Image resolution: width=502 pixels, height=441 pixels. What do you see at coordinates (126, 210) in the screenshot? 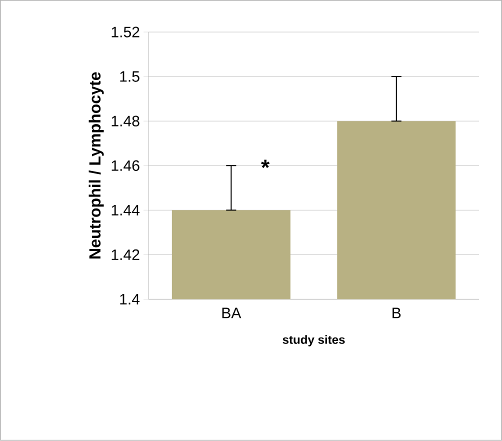
I see `y-tick-label: 1.44` at bounding box center [126, 210].